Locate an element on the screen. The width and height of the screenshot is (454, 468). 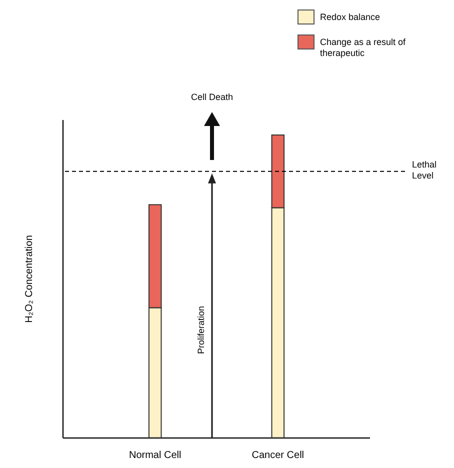
ref-line-label: Lethal Level is located at coordinates (424, 169).